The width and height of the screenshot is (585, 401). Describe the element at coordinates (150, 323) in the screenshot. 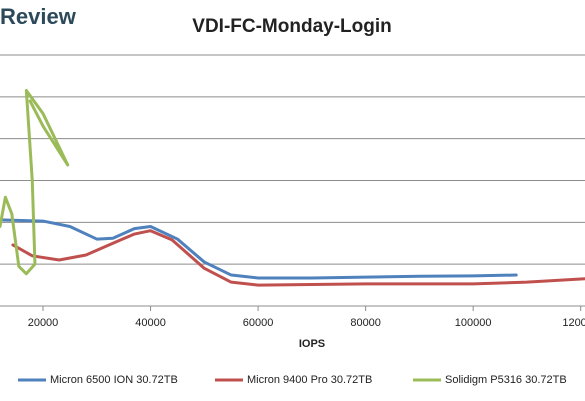

I see `x-tick-label: 40000` at that location.